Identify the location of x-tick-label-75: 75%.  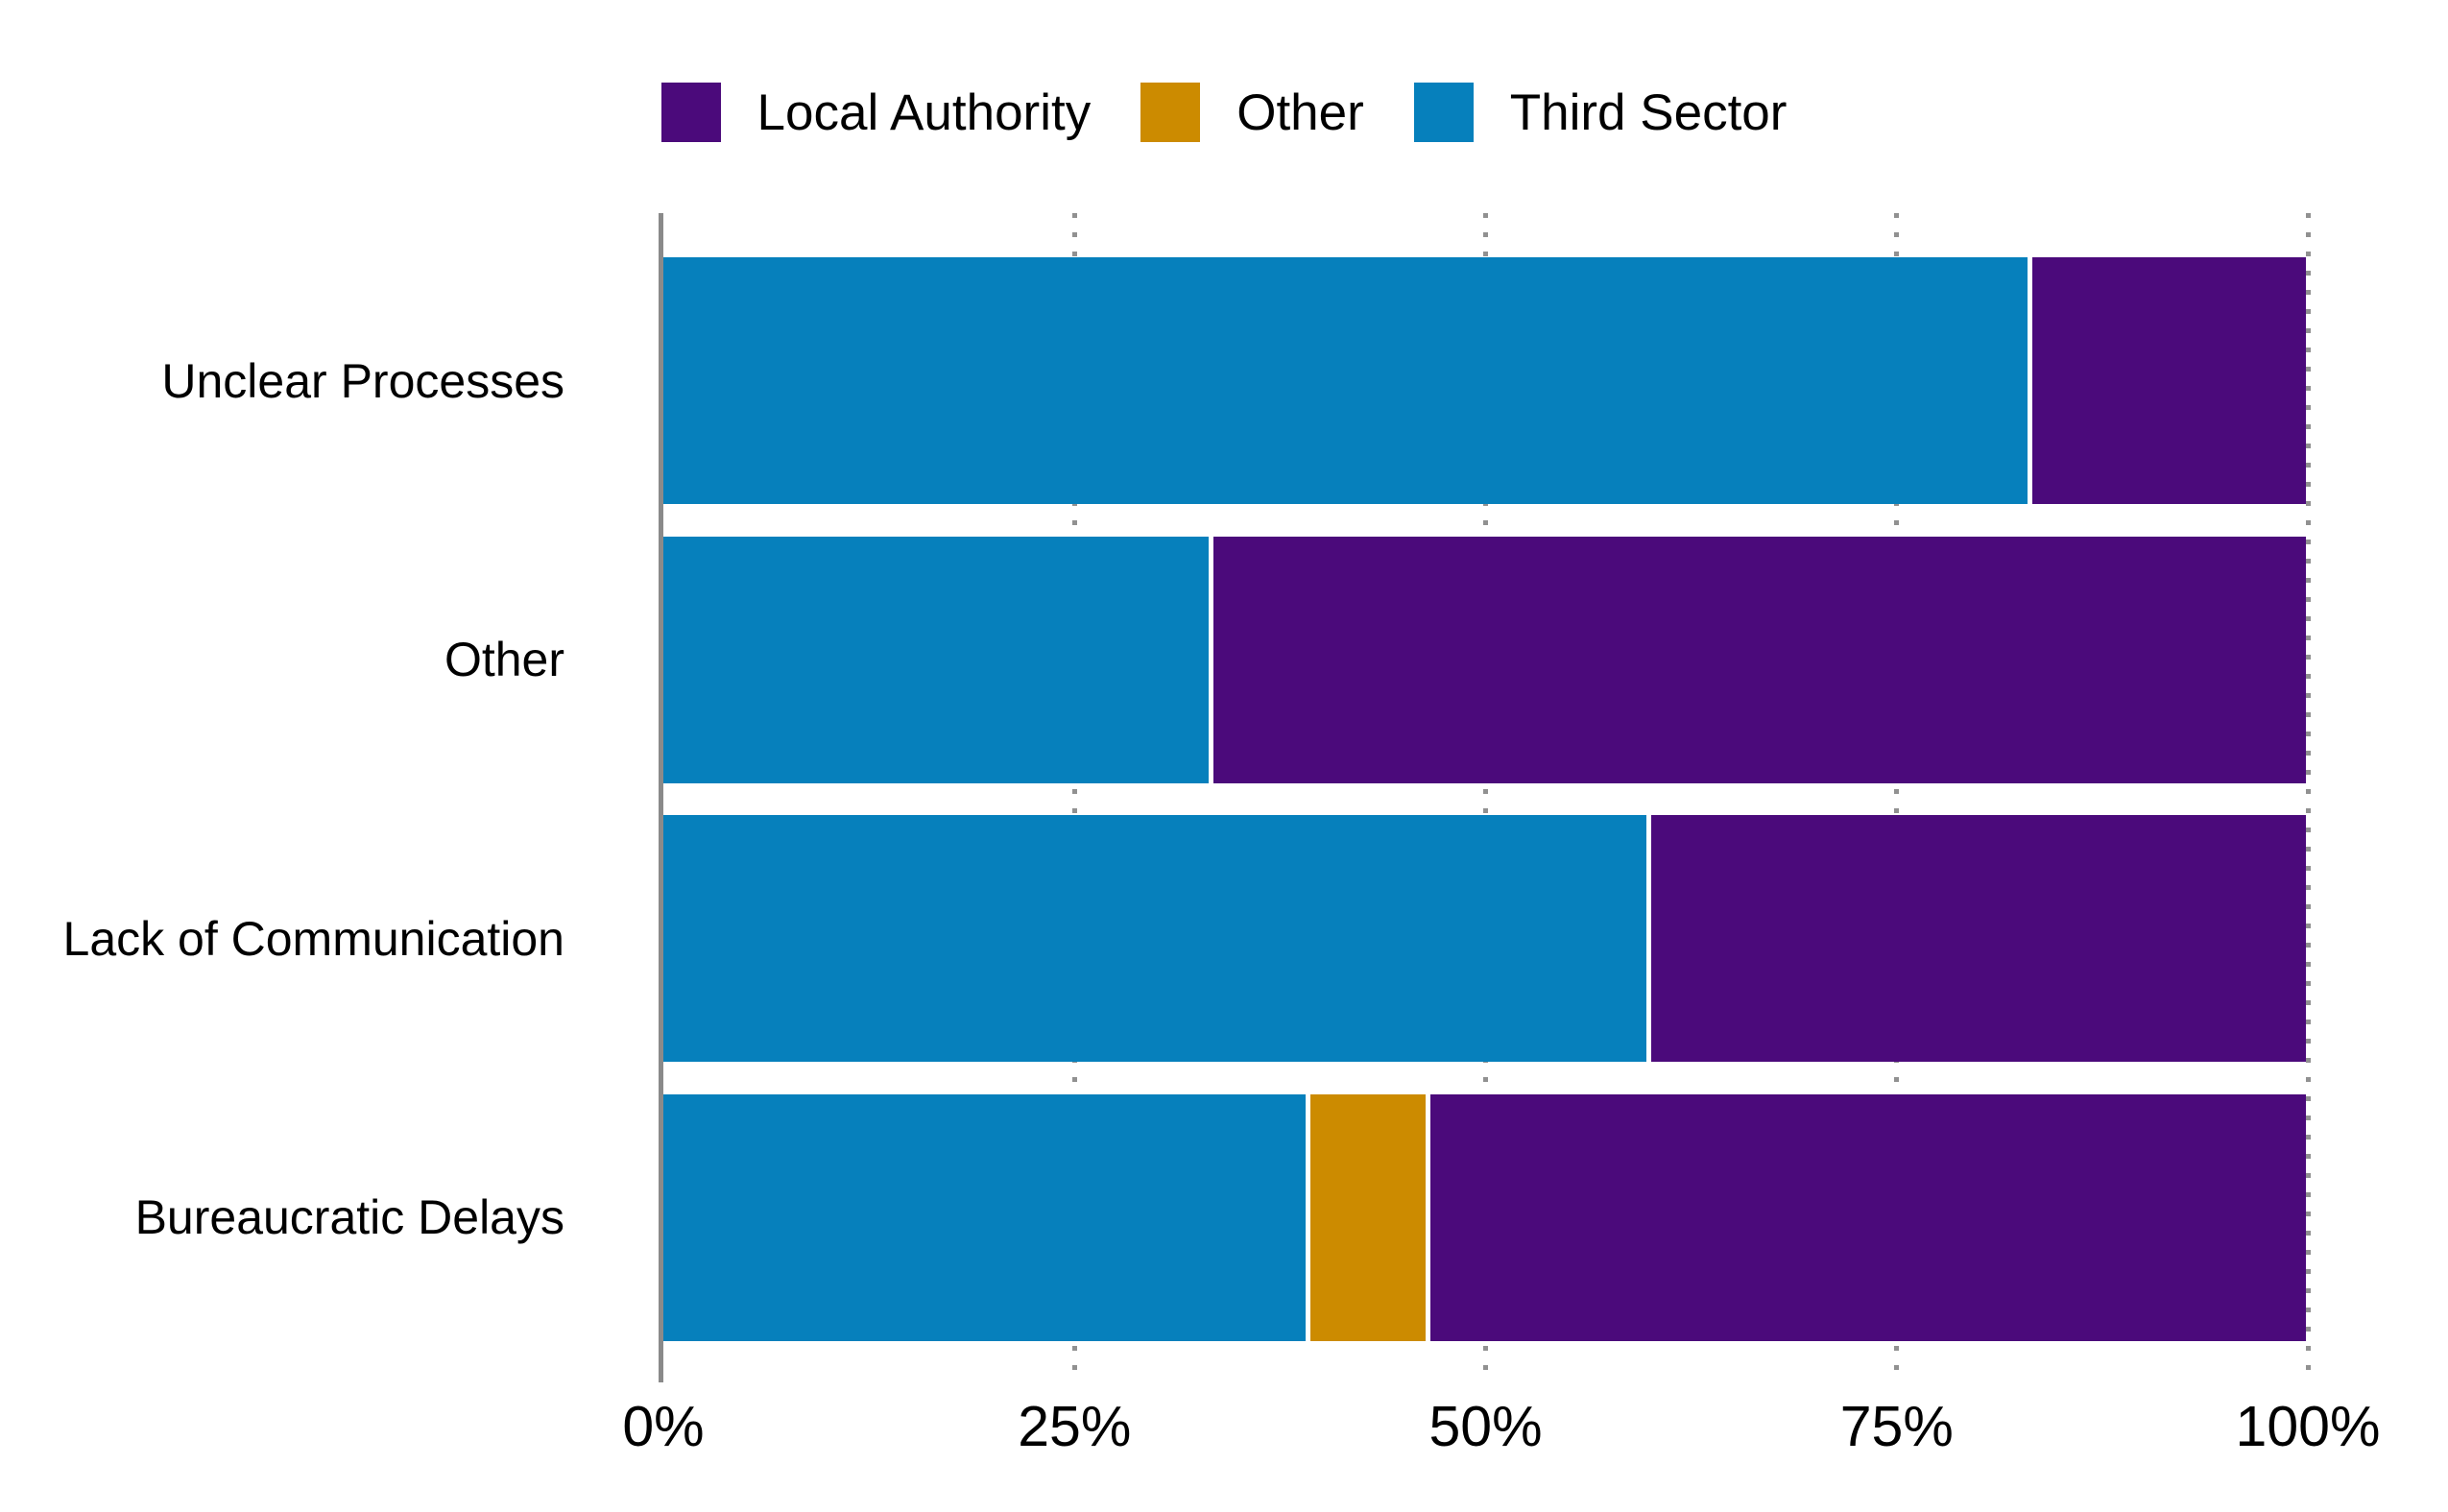
(1896, 1426).